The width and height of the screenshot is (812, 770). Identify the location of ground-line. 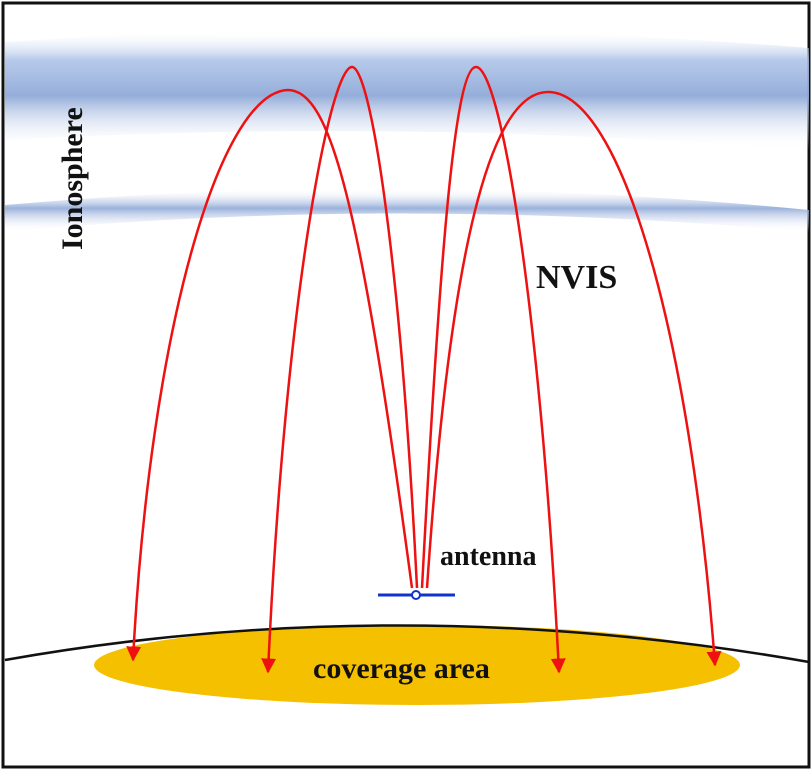
(407, 644).